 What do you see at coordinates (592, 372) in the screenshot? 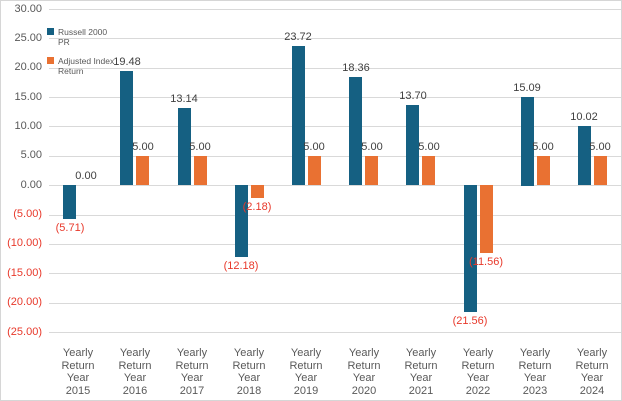
I see `x-axis-category-label: Yearly Return Year 2024` at bounding box center [592, 372].